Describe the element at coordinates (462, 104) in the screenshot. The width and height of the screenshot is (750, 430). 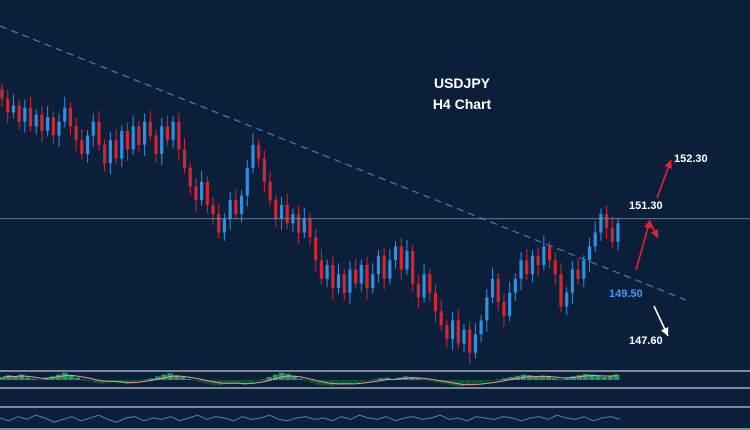
I see `chart-subtitle: H4 Chart` at that location.